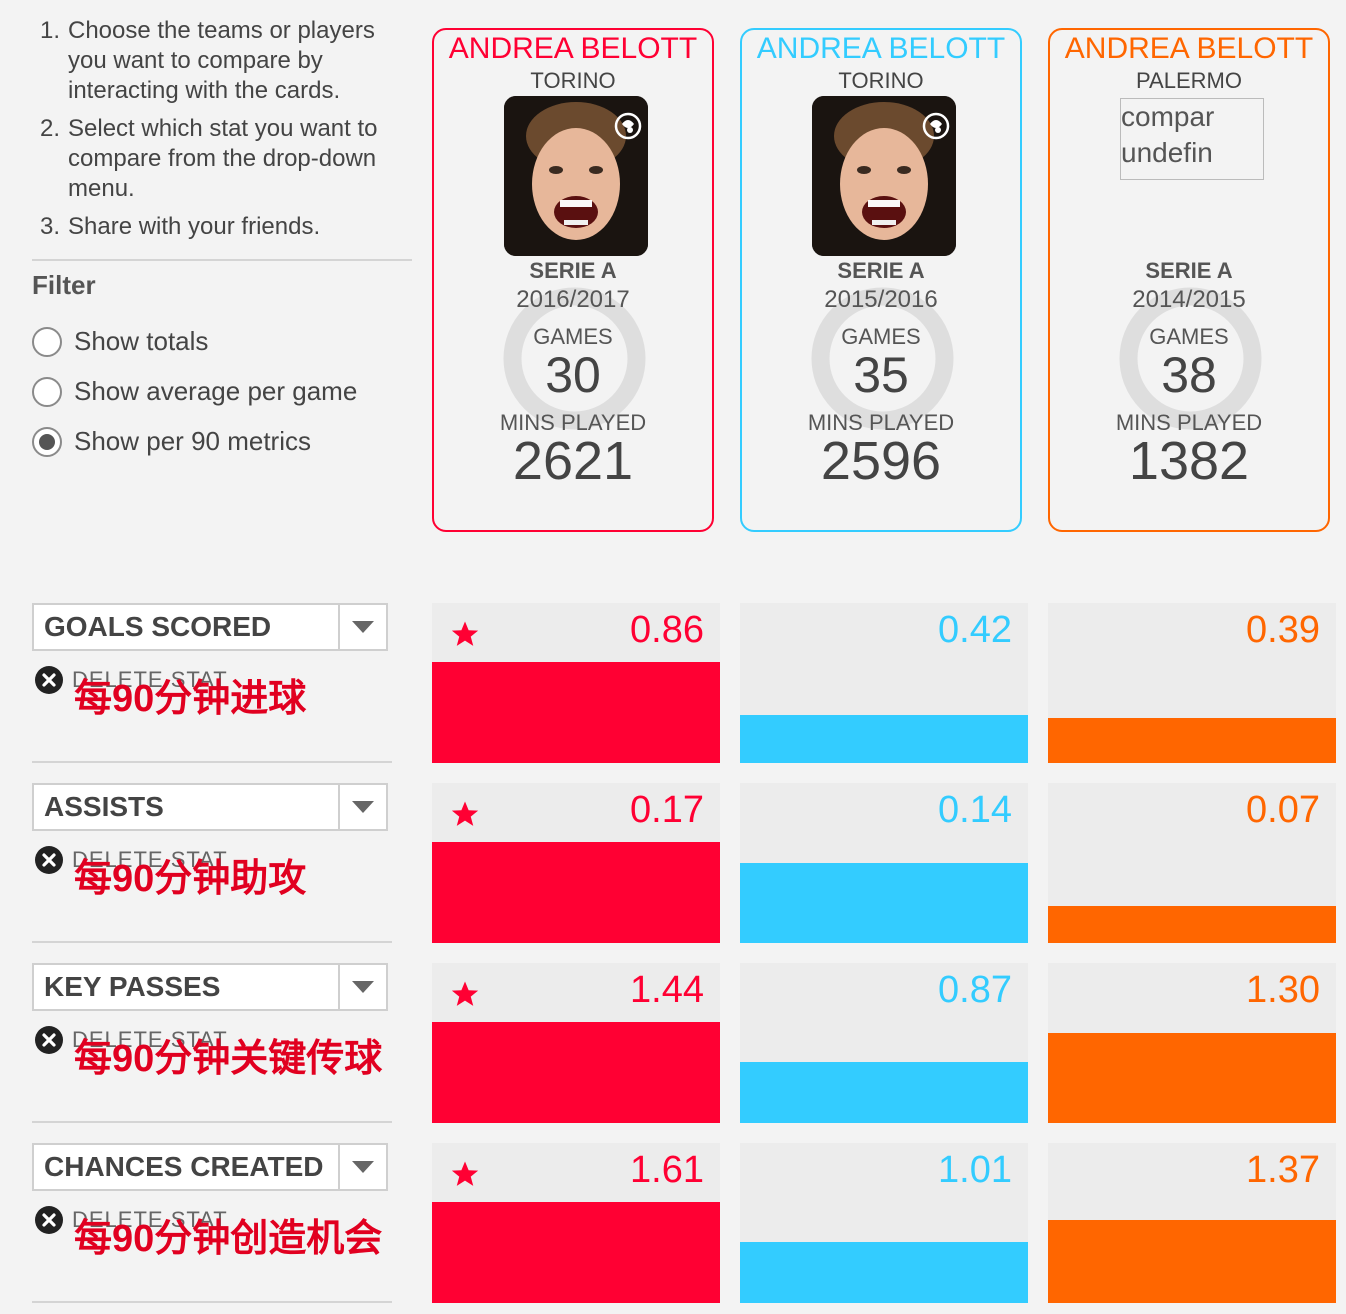  What do you see at coordinates (194, 391) in the screenshot?
I see `filter-option-average: Show average per game` at bounding box center [194, 391].